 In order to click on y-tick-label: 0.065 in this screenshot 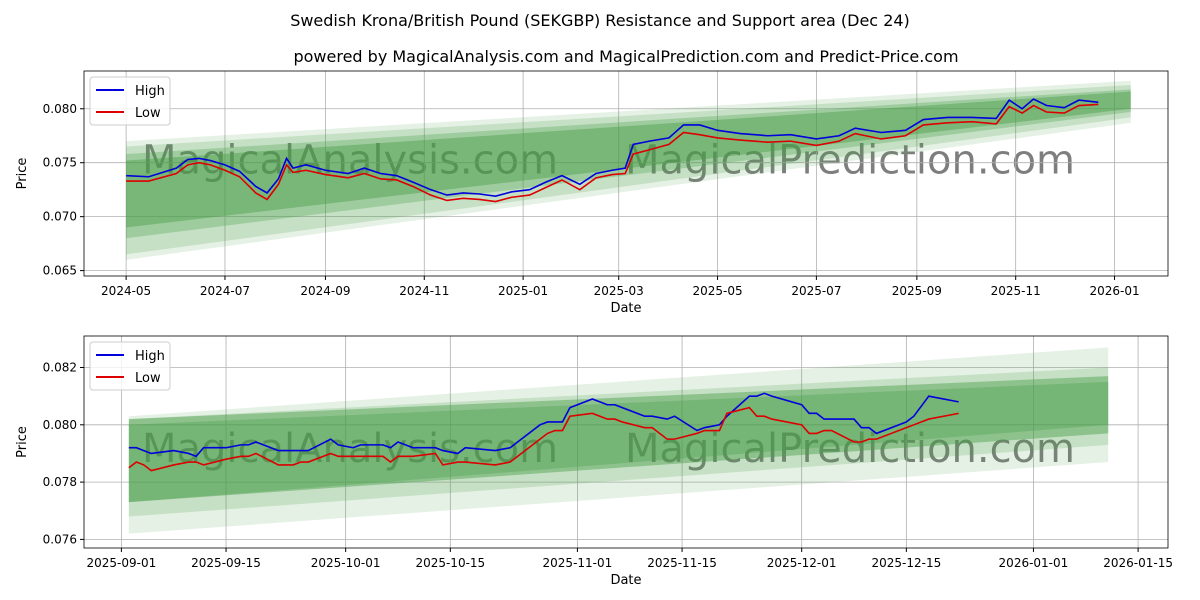, I will do `click(60, 271)`.